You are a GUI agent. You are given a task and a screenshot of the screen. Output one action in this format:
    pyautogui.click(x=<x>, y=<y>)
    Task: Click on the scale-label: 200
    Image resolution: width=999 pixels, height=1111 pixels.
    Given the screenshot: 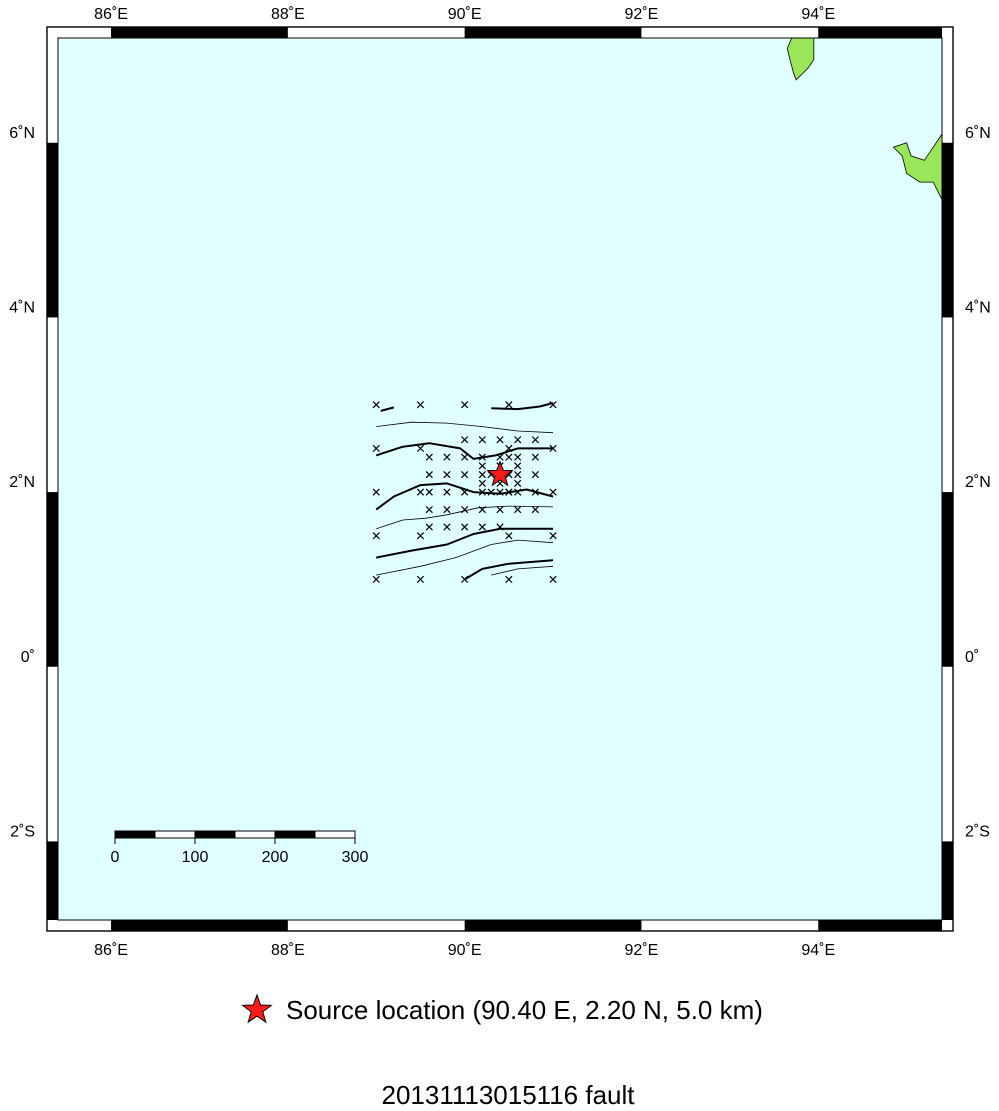 What is the action you would take?
    pyautogui.click(x=275, y=857)
    